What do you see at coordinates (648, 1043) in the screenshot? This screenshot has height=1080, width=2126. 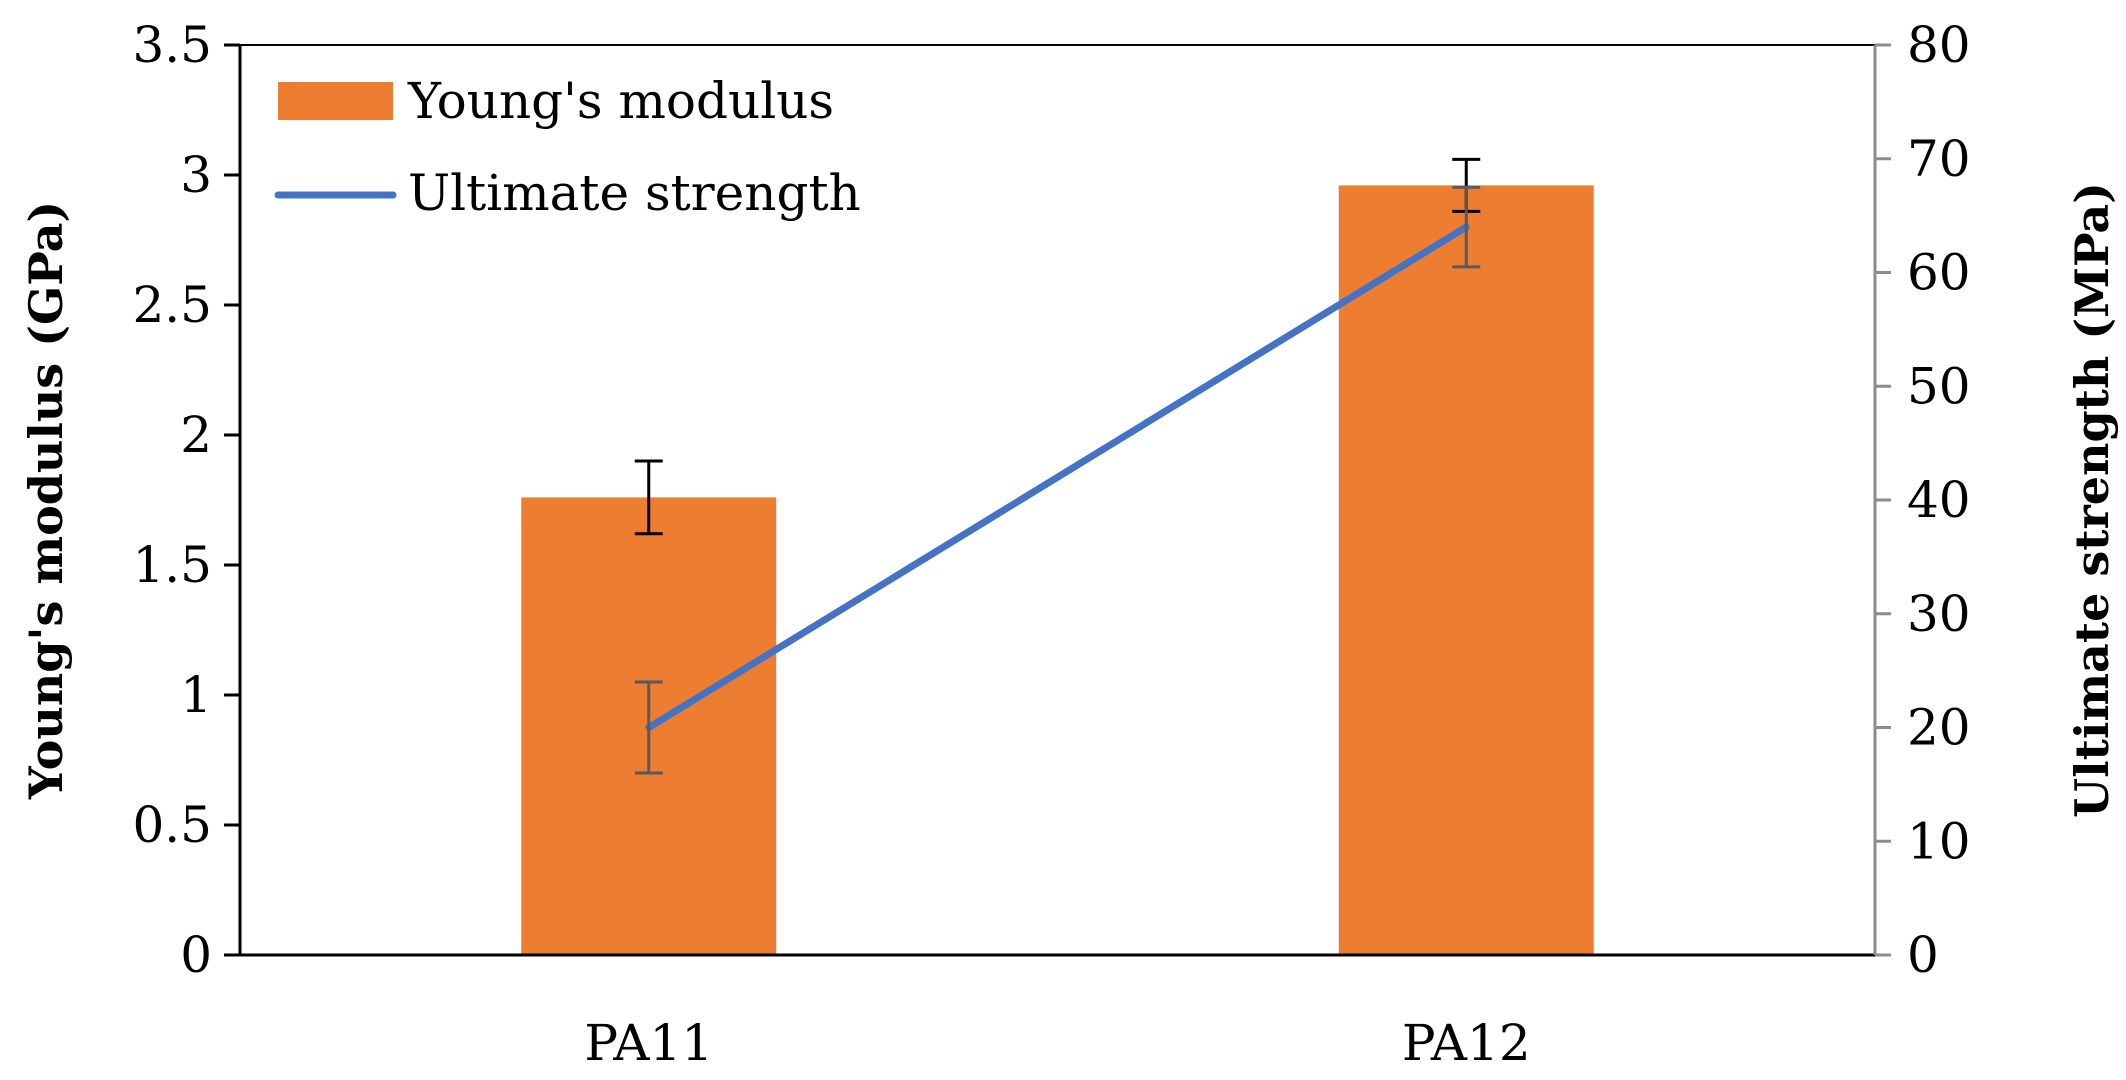 I see `x-category-label: PA11` at bounding box center [648, 1043].